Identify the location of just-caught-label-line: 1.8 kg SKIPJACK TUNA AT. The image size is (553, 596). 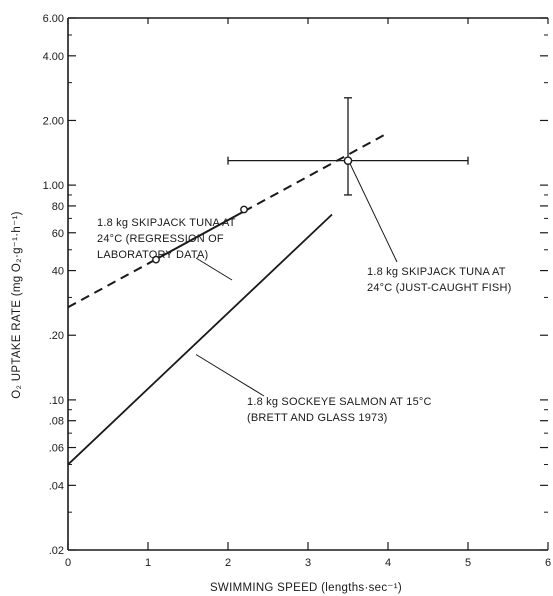
(436, 272).